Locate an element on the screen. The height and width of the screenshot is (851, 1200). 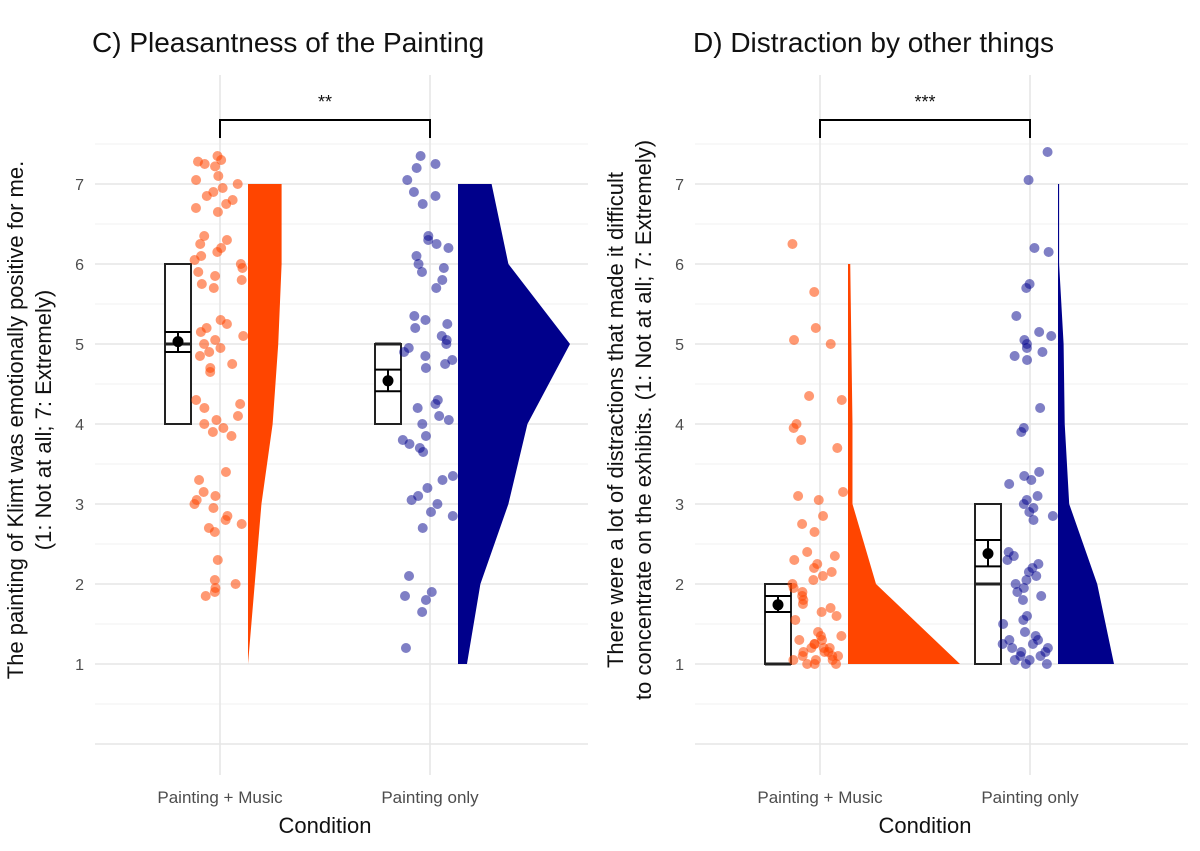
y-tick-label: 6 is located at coordinates (79, 265).